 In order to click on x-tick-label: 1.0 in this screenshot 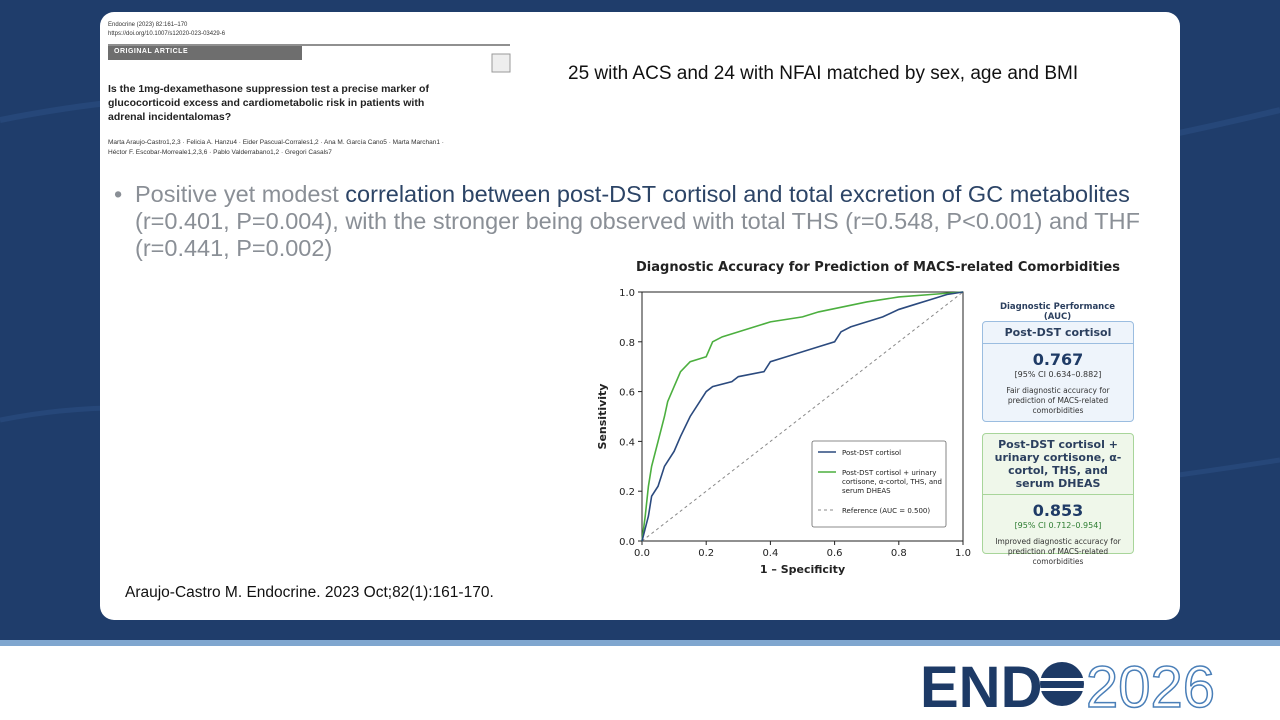, I will do `click(963, 553)`.